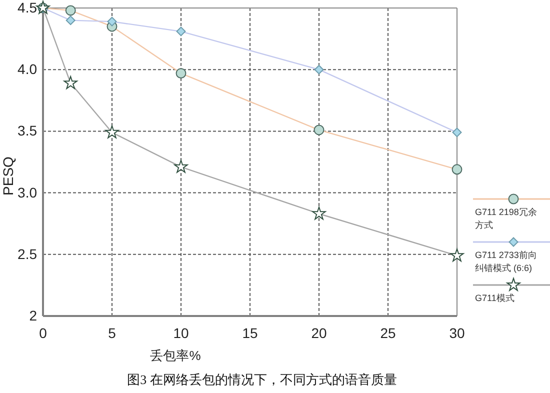 This screenshot has width=550, height=393. Describe the element at coordinates (112, 332) in the screenshot. I see `x-tick-label: 5` at that location.